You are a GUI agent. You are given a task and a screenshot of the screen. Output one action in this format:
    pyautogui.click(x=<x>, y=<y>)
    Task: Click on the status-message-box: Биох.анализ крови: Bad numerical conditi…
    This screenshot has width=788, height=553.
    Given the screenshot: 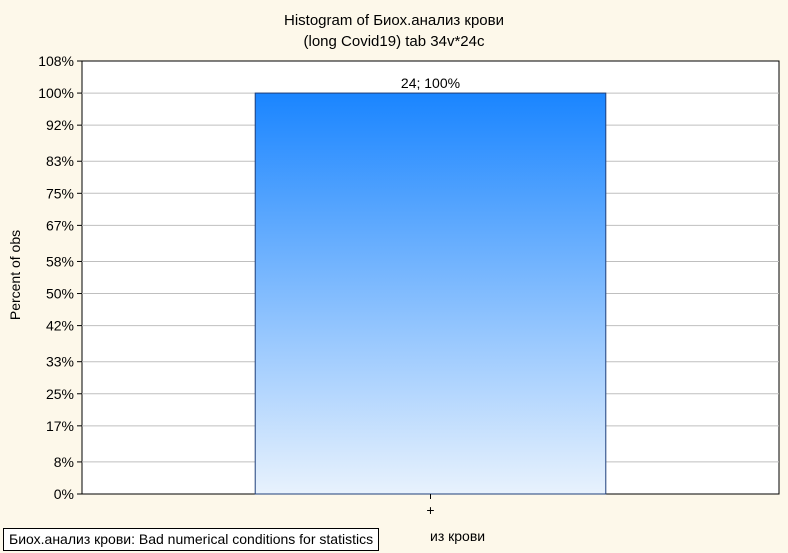 What is the action you would take?
    pyautogui.click(x=191, y=539)
    